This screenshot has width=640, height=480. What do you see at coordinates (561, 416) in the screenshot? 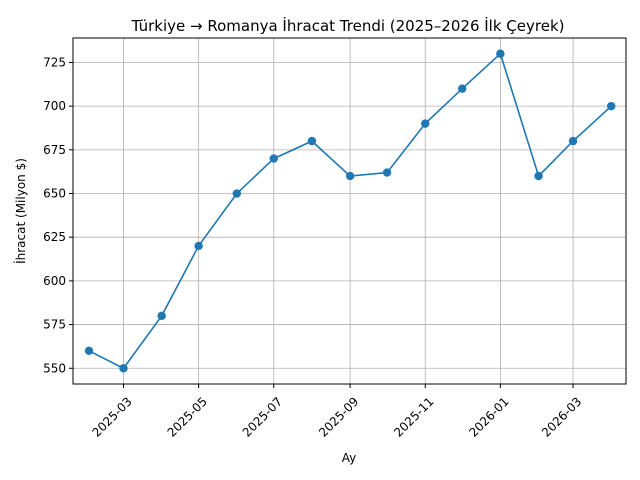
I see `x-tick-label: 2026-03` at bounding box center [561, 416].